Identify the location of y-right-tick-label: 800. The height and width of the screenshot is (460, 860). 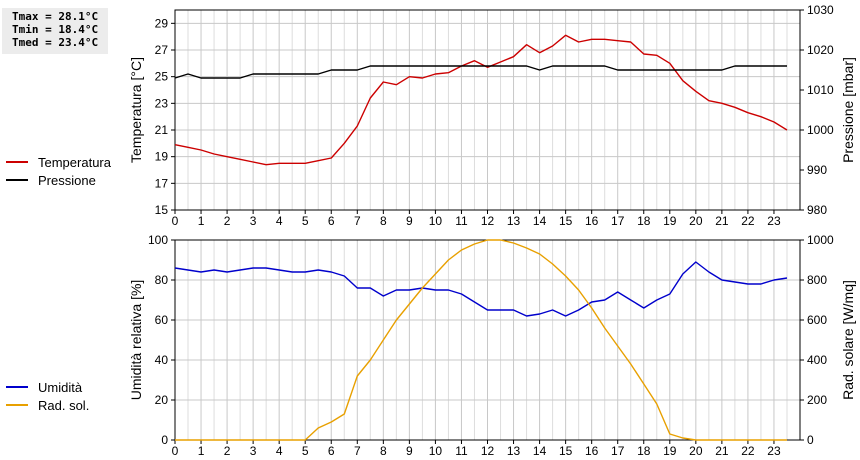
(817, 280).